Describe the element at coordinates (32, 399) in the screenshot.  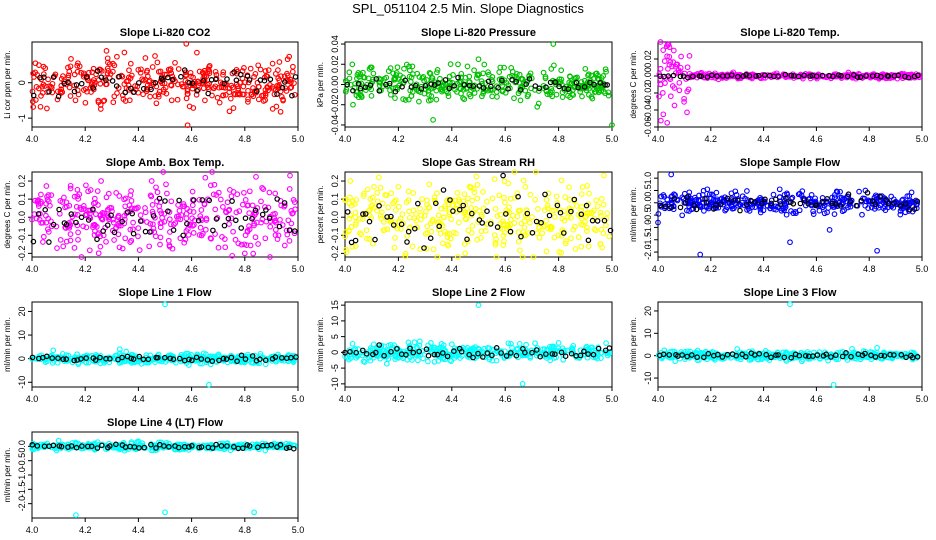
I see `x-tick-label: 4.0` at that location.